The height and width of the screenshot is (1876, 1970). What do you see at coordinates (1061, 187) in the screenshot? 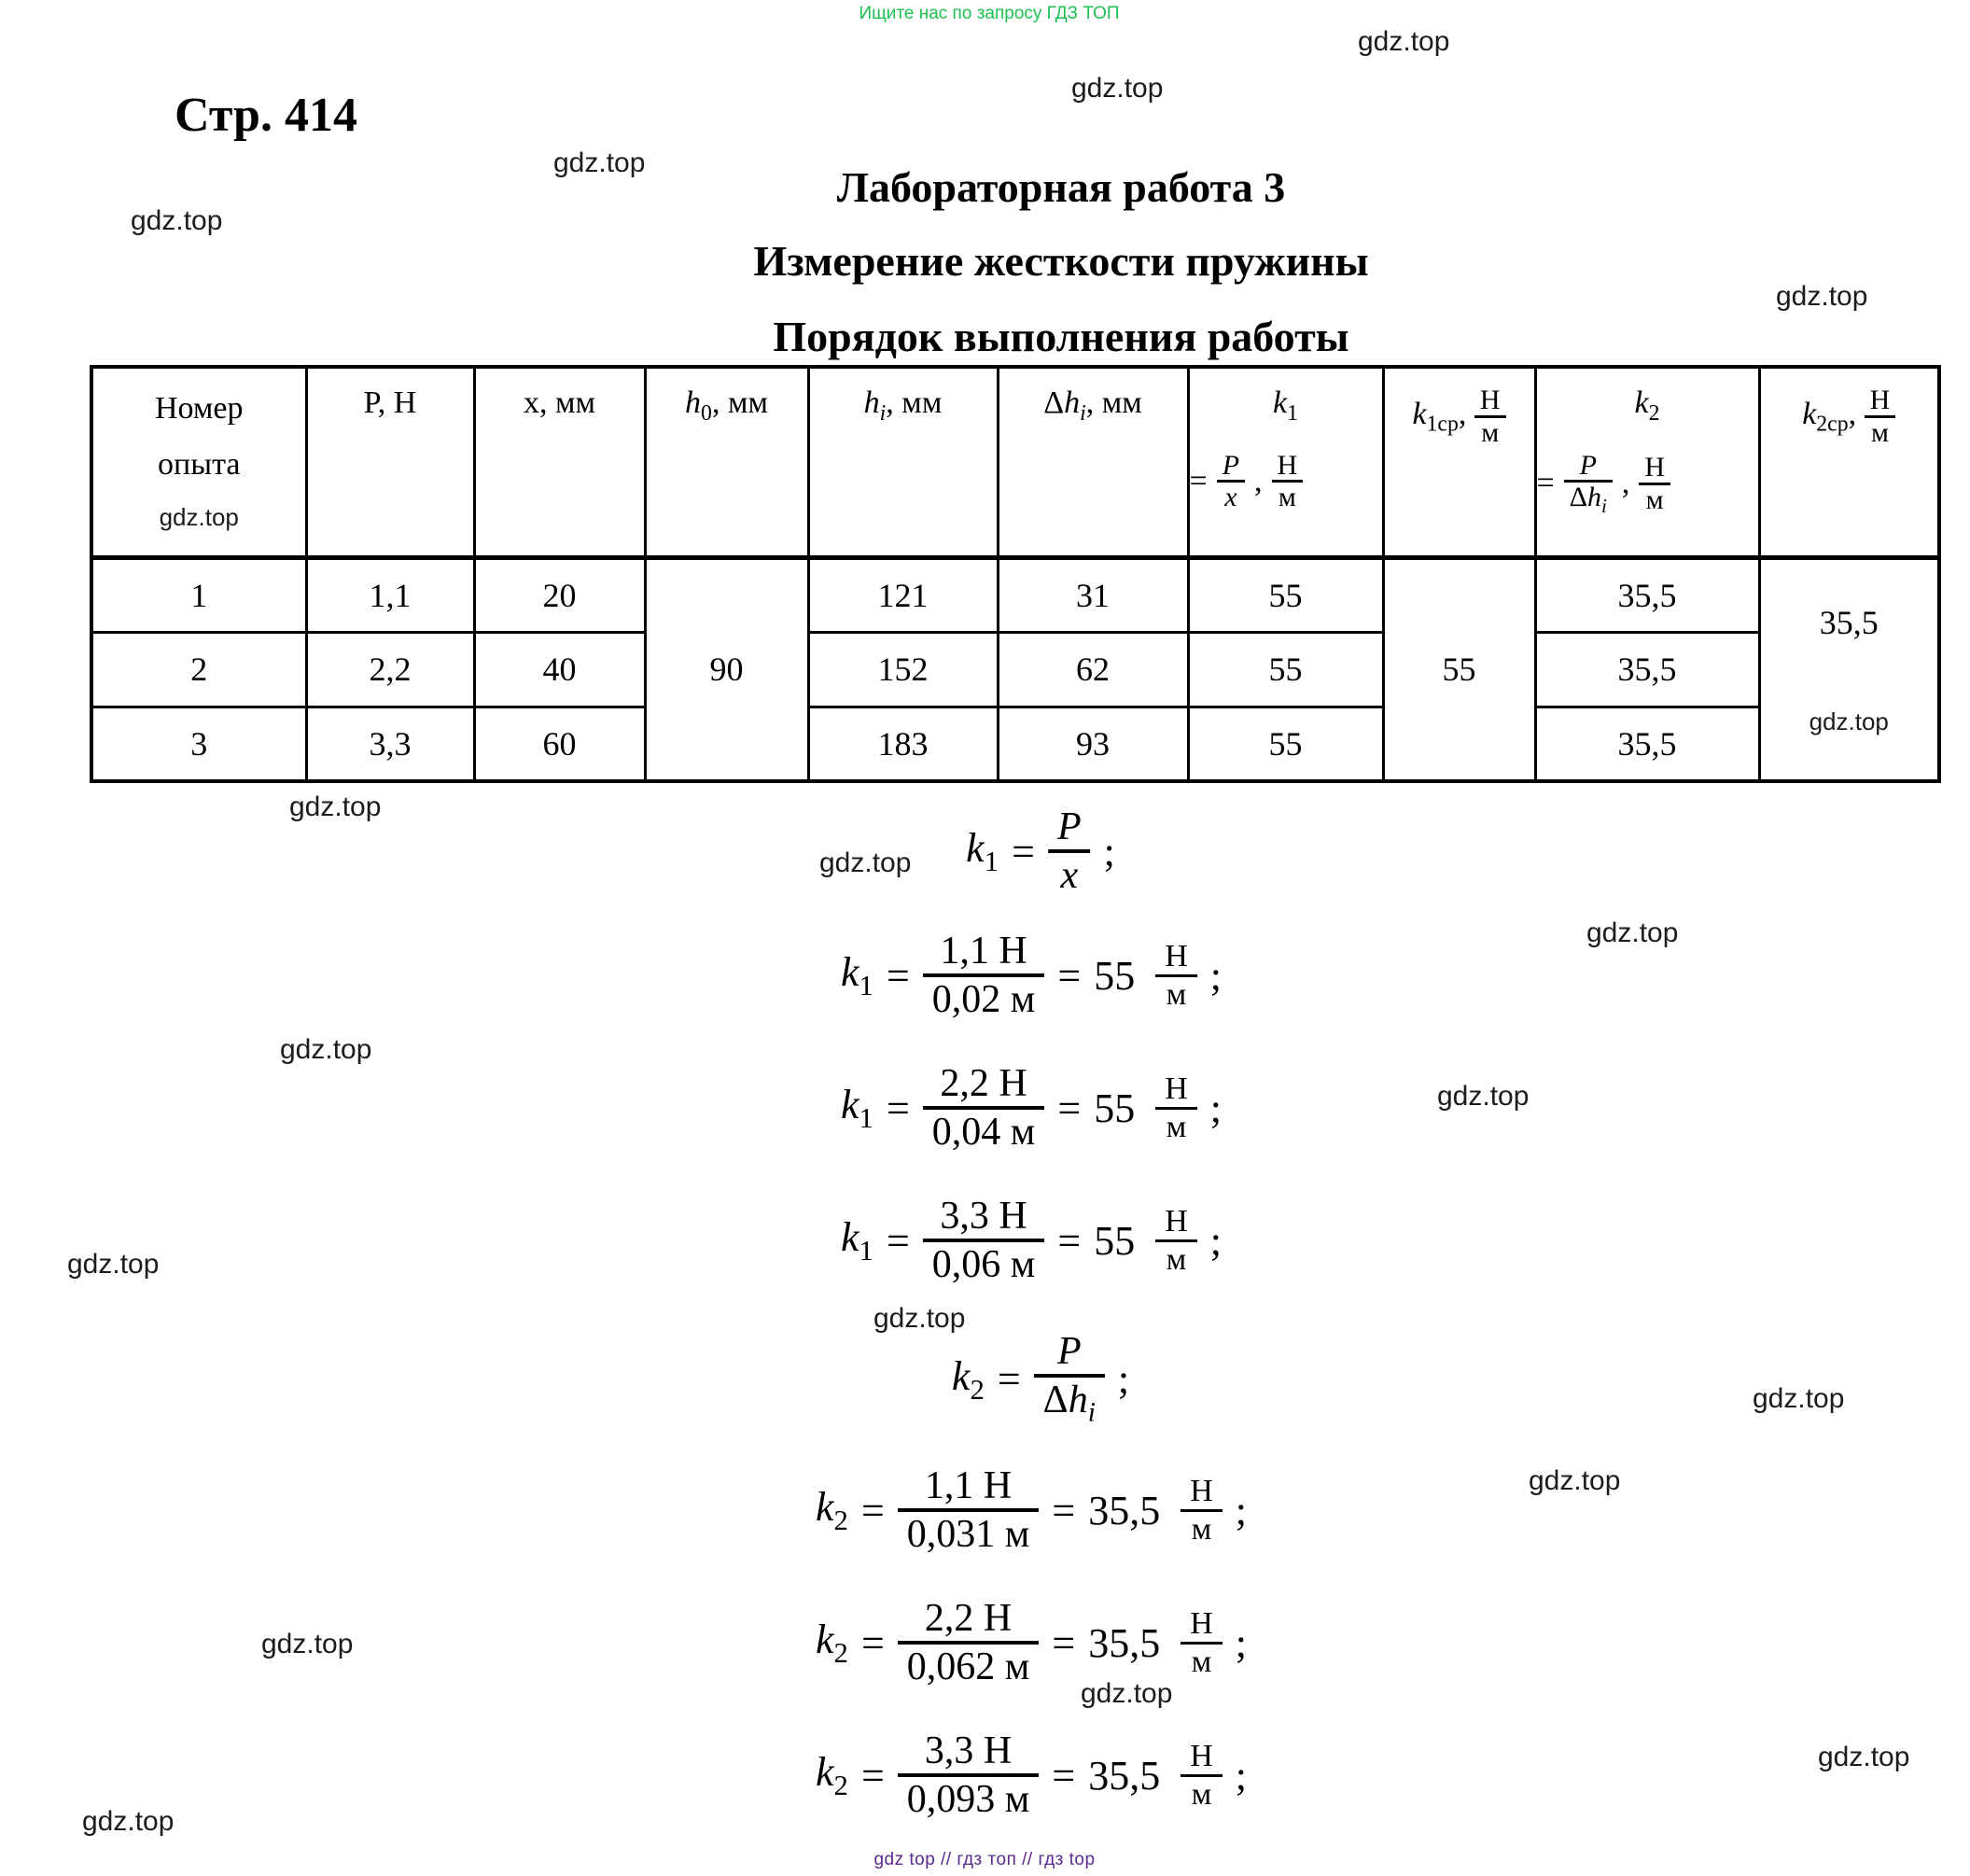
I see `lab-title: Лабораторная работа 3` at bounding box center [1061, 187].